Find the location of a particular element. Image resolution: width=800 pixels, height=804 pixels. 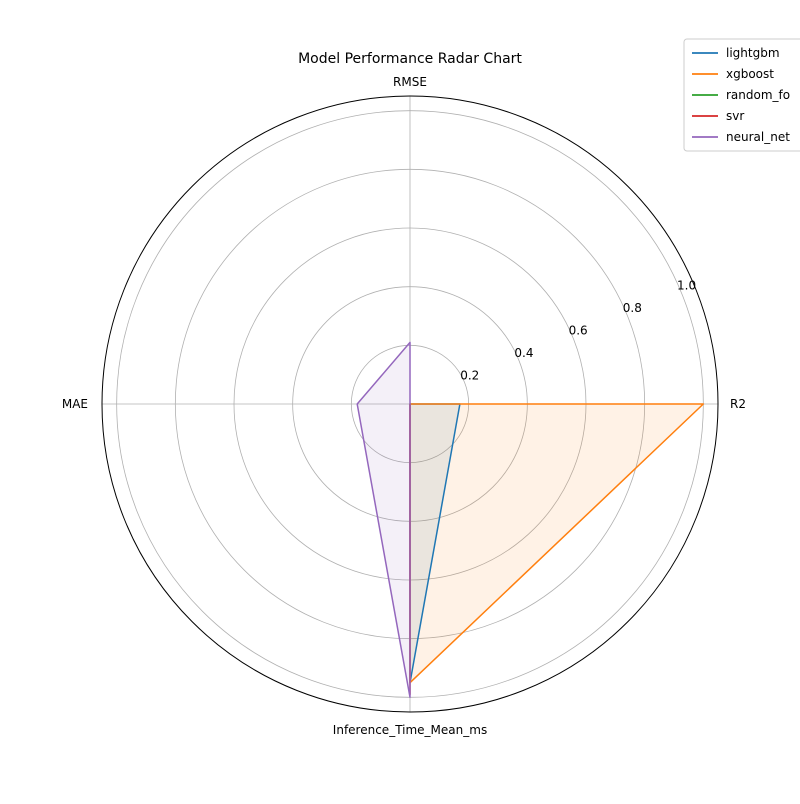

series-line-neural_net is located at coordinates (383, 520).